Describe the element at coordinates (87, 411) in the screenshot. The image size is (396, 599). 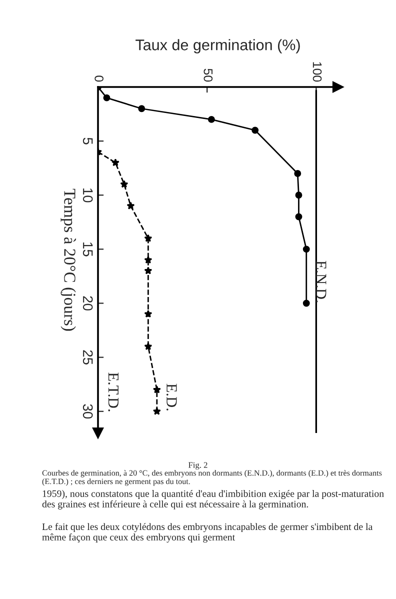
I see `y-tick-label: 30` at that location.